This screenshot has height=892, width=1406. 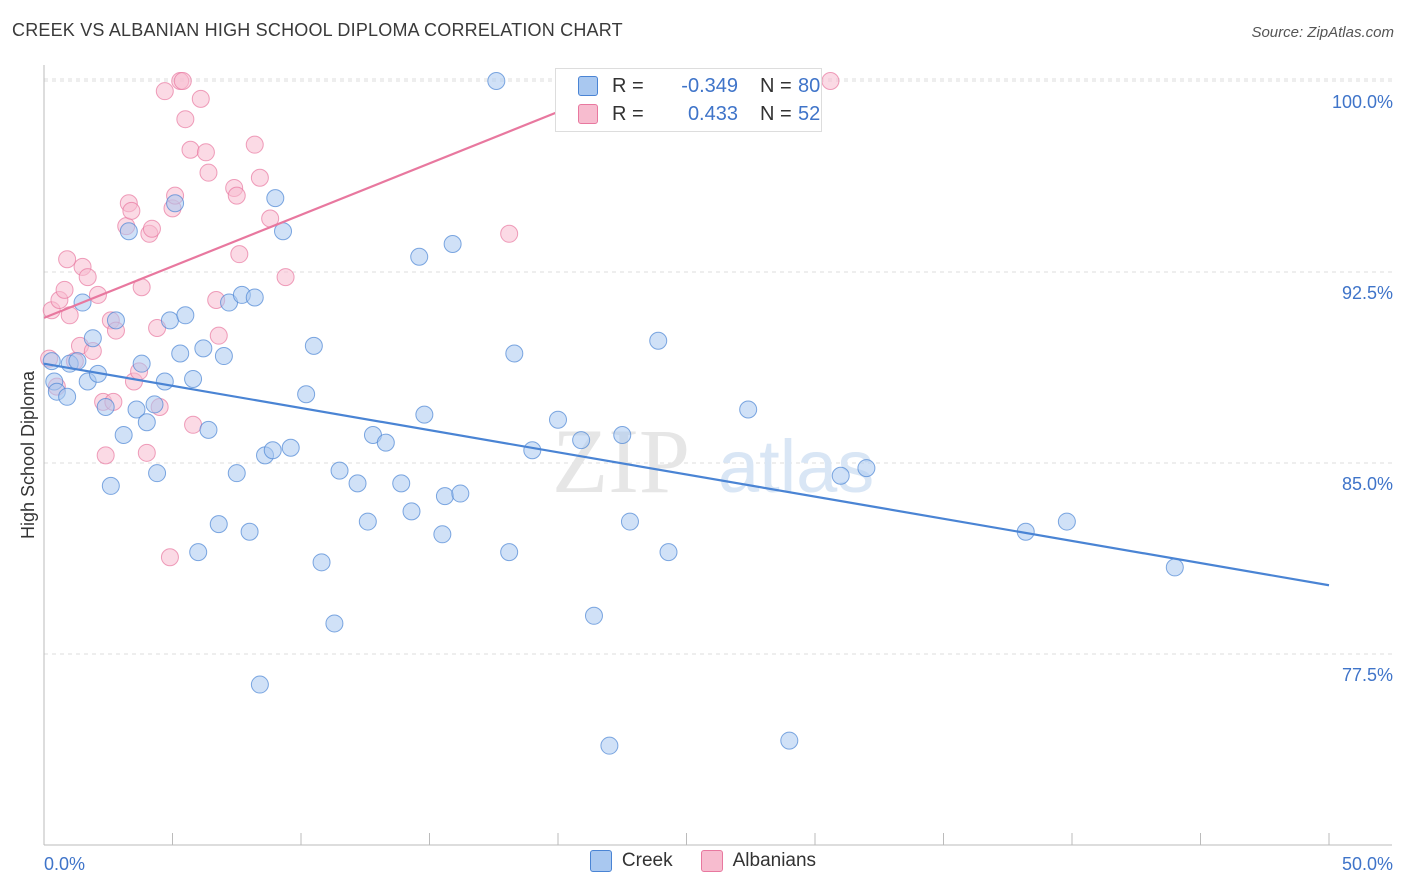 What do you see at coordinates (809, 113) in the screenshot?
I see `n-value: 52` at bounding box center [809, 113].